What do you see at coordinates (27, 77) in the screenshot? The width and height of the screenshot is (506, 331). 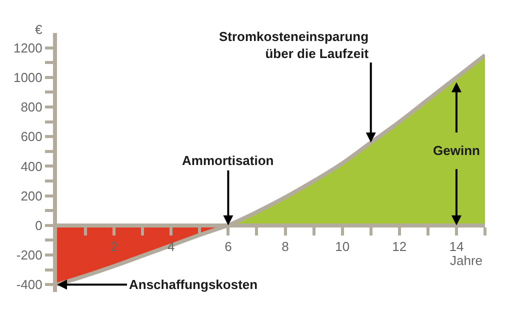 I see `y-tick-label: 1000` at bounding box center [27, 77].